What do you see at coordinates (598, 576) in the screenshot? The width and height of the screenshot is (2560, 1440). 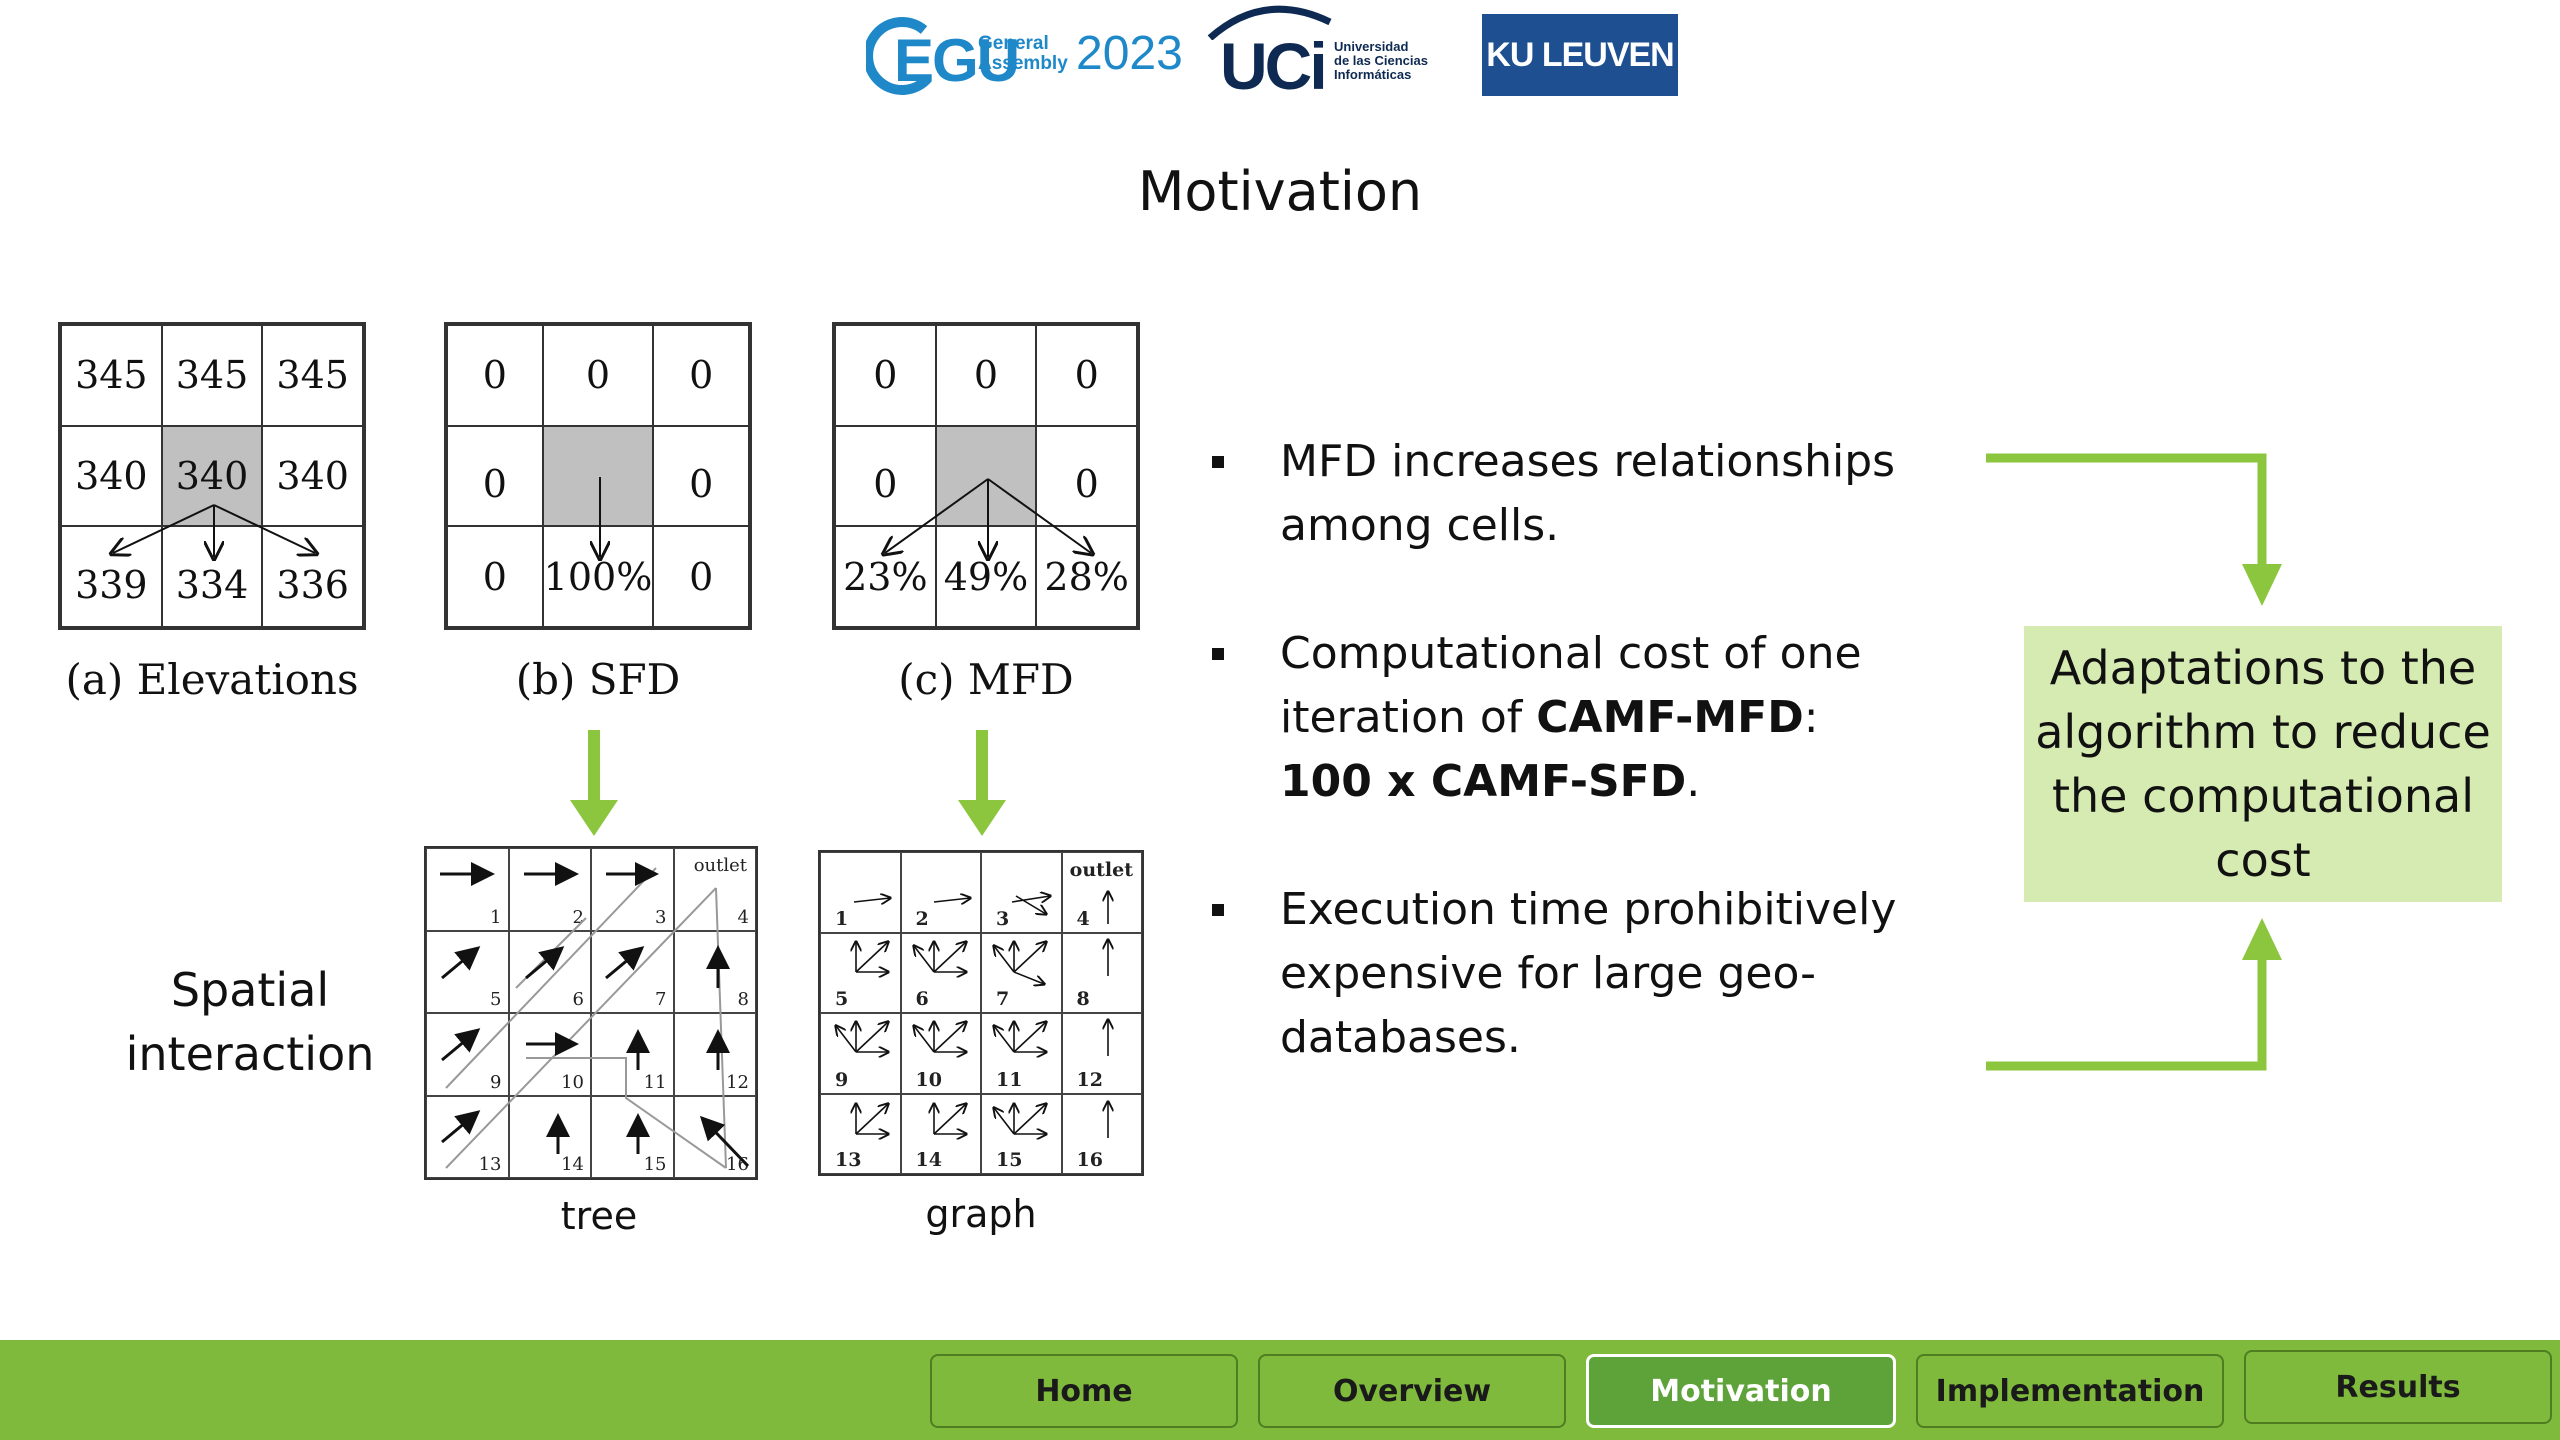 I see `grid-cell: 100%` at bounding box center [598, 576].